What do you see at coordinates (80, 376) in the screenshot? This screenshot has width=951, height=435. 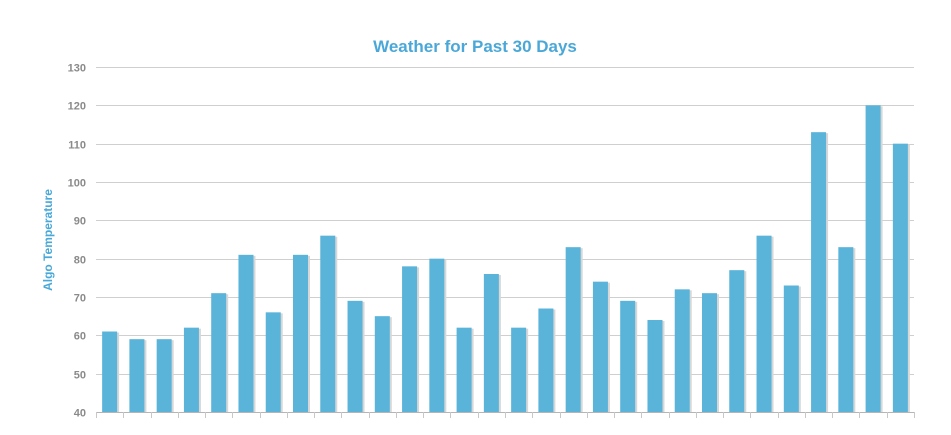 I see `y-tick-label: 50` at bounding box center [80, 376].